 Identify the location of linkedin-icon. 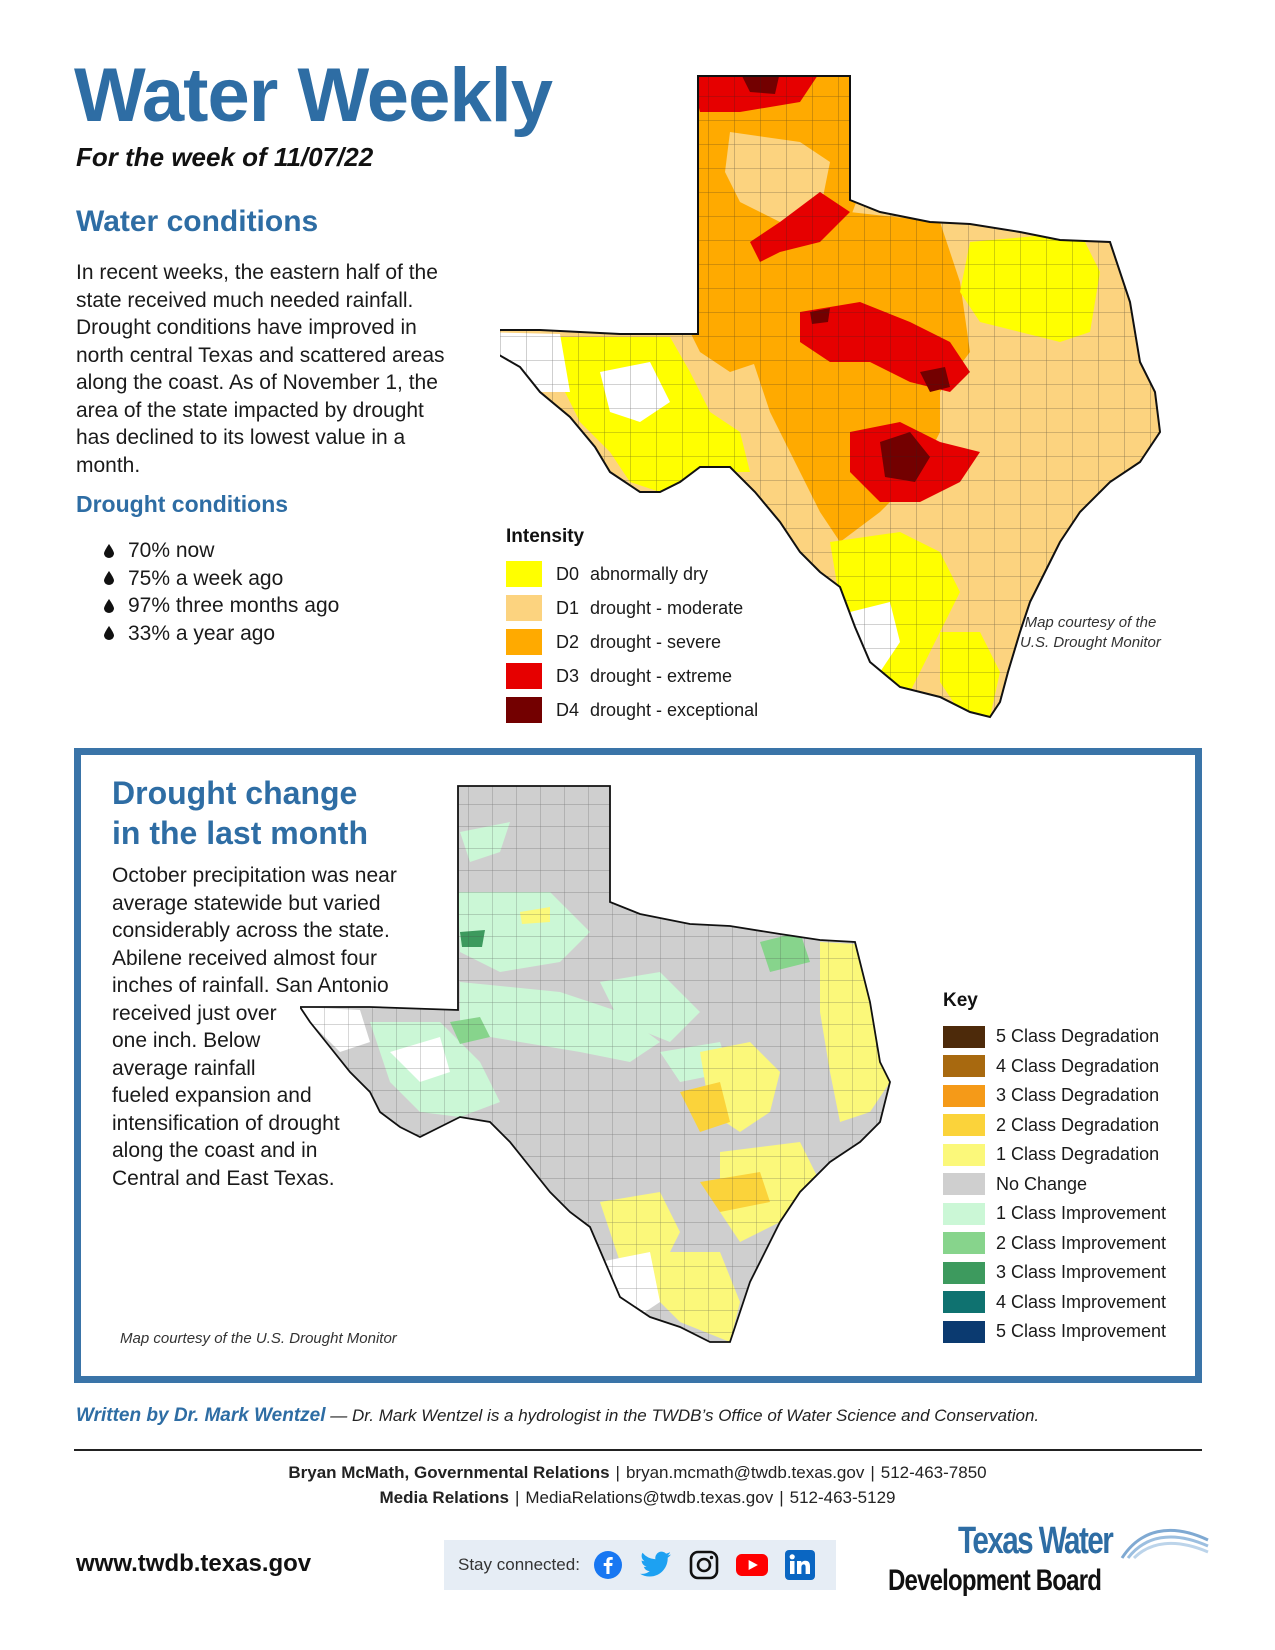
(800, 1565).